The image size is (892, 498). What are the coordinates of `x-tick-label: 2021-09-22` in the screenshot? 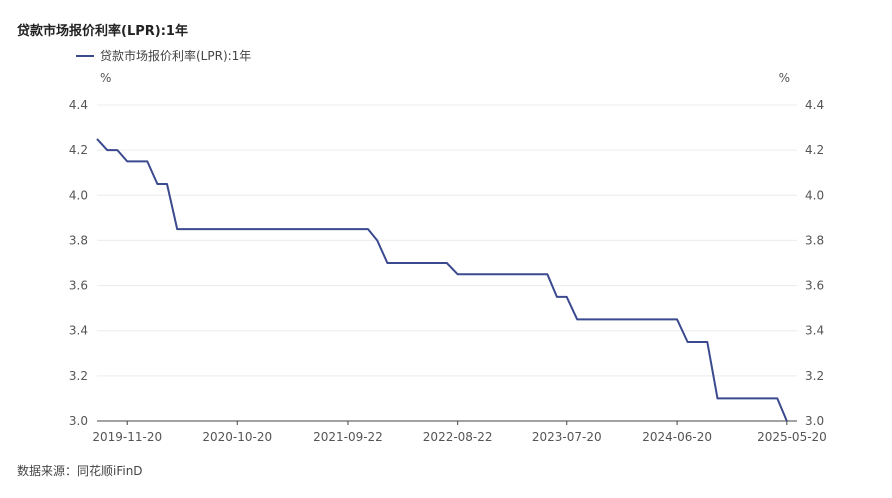 It's located at (348, 437).